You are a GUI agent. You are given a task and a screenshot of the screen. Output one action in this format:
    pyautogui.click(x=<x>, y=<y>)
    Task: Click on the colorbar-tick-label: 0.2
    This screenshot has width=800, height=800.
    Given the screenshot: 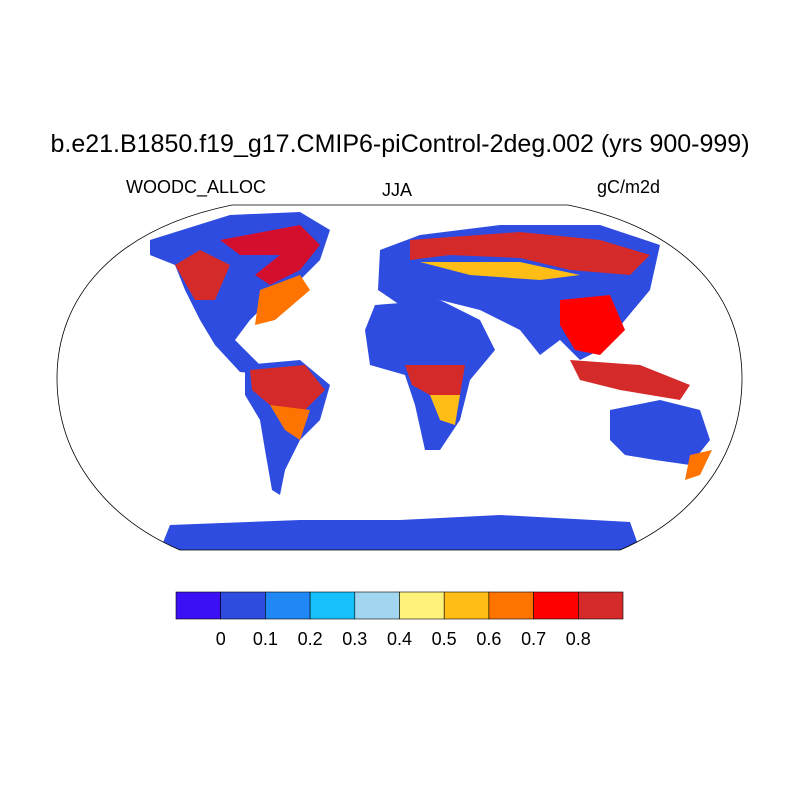 What is the action you would take?
    pyautogui.click(x=310, y=639)
    